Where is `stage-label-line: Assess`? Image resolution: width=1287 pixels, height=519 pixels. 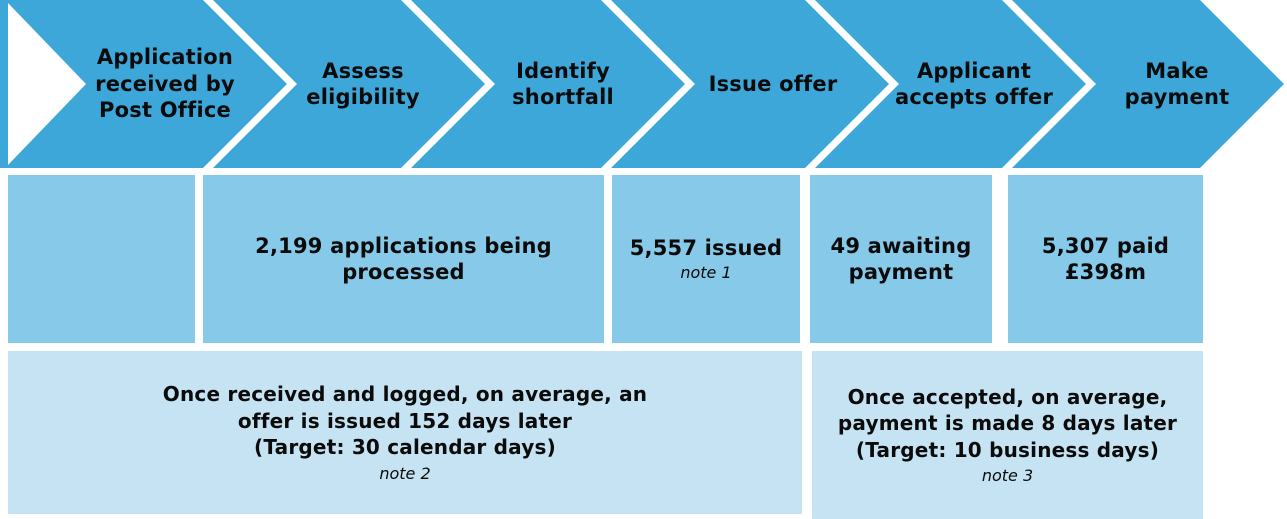
stage-label-line: Assess is located at coordinates (363, 70).